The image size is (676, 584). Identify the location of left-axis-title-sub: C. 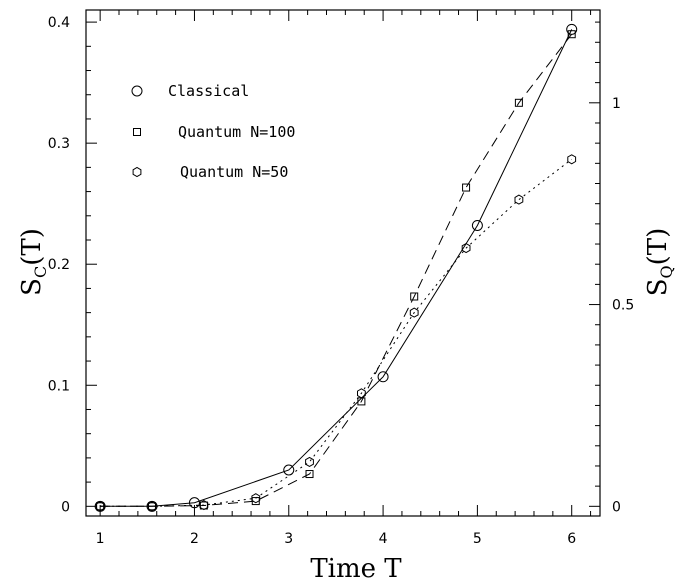
(40, 272).